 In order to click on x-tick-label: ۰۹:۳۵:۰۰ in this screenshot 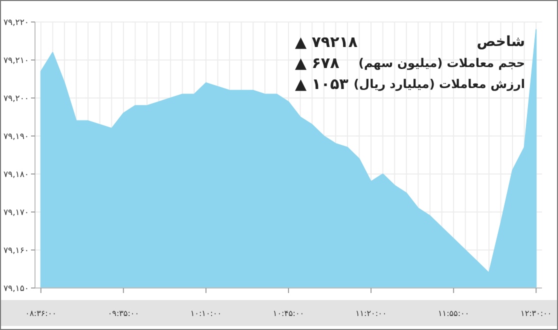, I will do `click(124, 313)`.